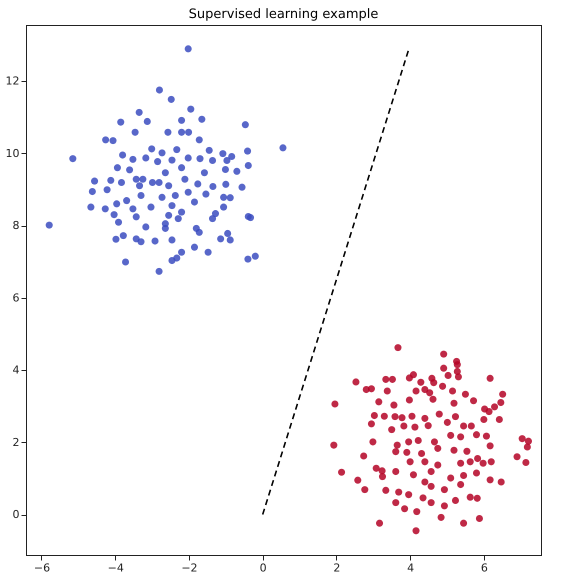 The height and width of the screenshot is (586, 566). What do you see at coordinates (410, 568) in the screenshot?
I see `x-tick-label: 4` at bounding box center [410, 568].